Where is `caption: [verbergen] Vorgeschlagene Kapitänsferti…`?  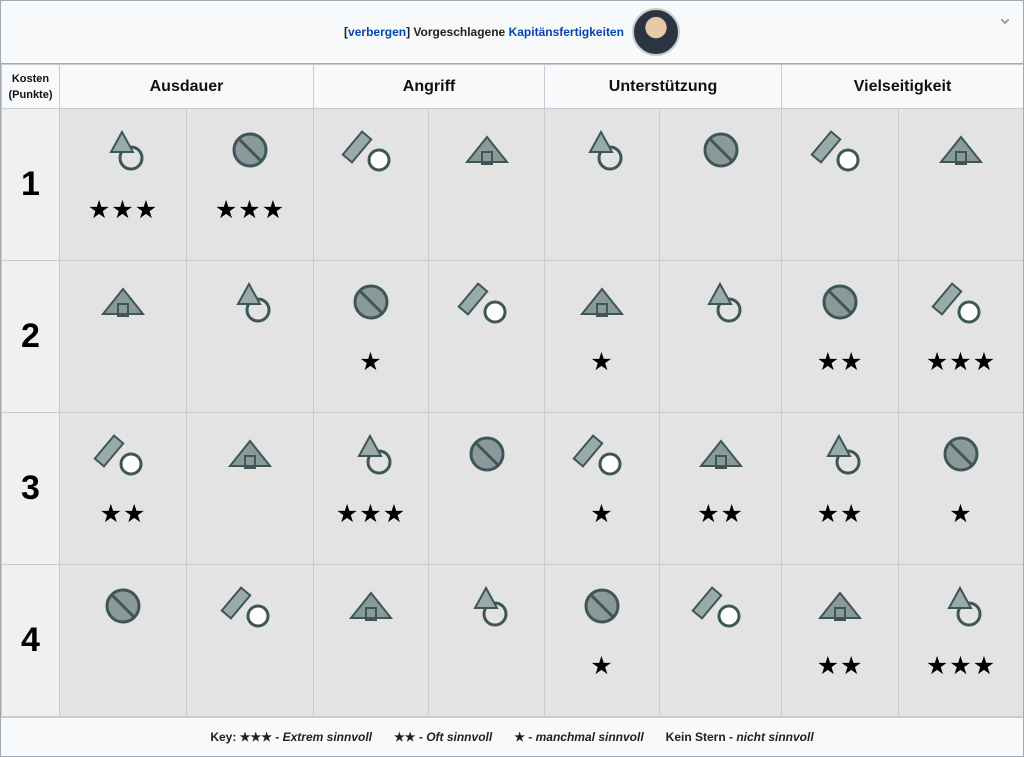
caption: [verbergen] Vorgeschlagene Kapitänsferti… is located at coordinates (512, 32).